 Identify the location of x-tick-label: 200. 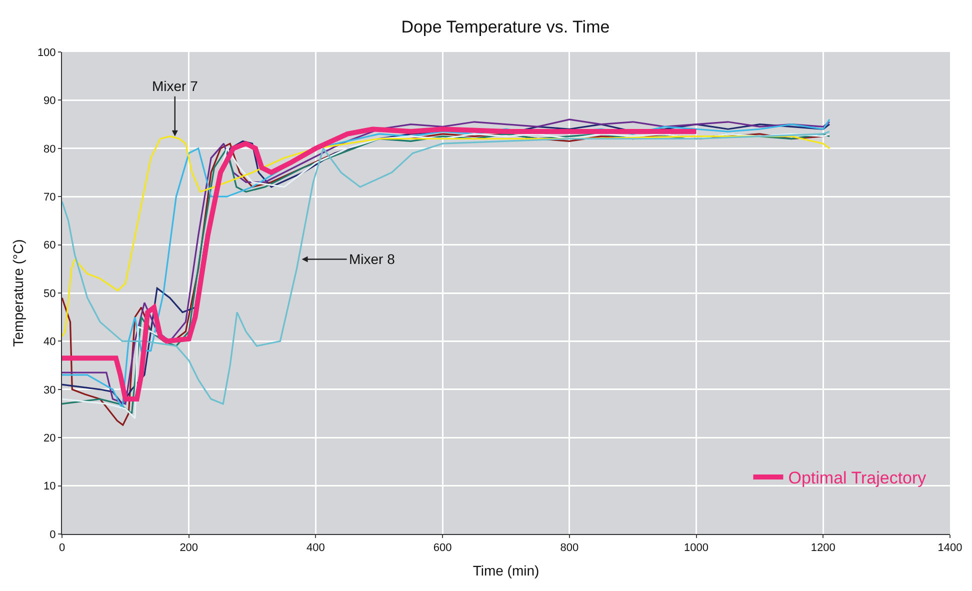
(189, 548).